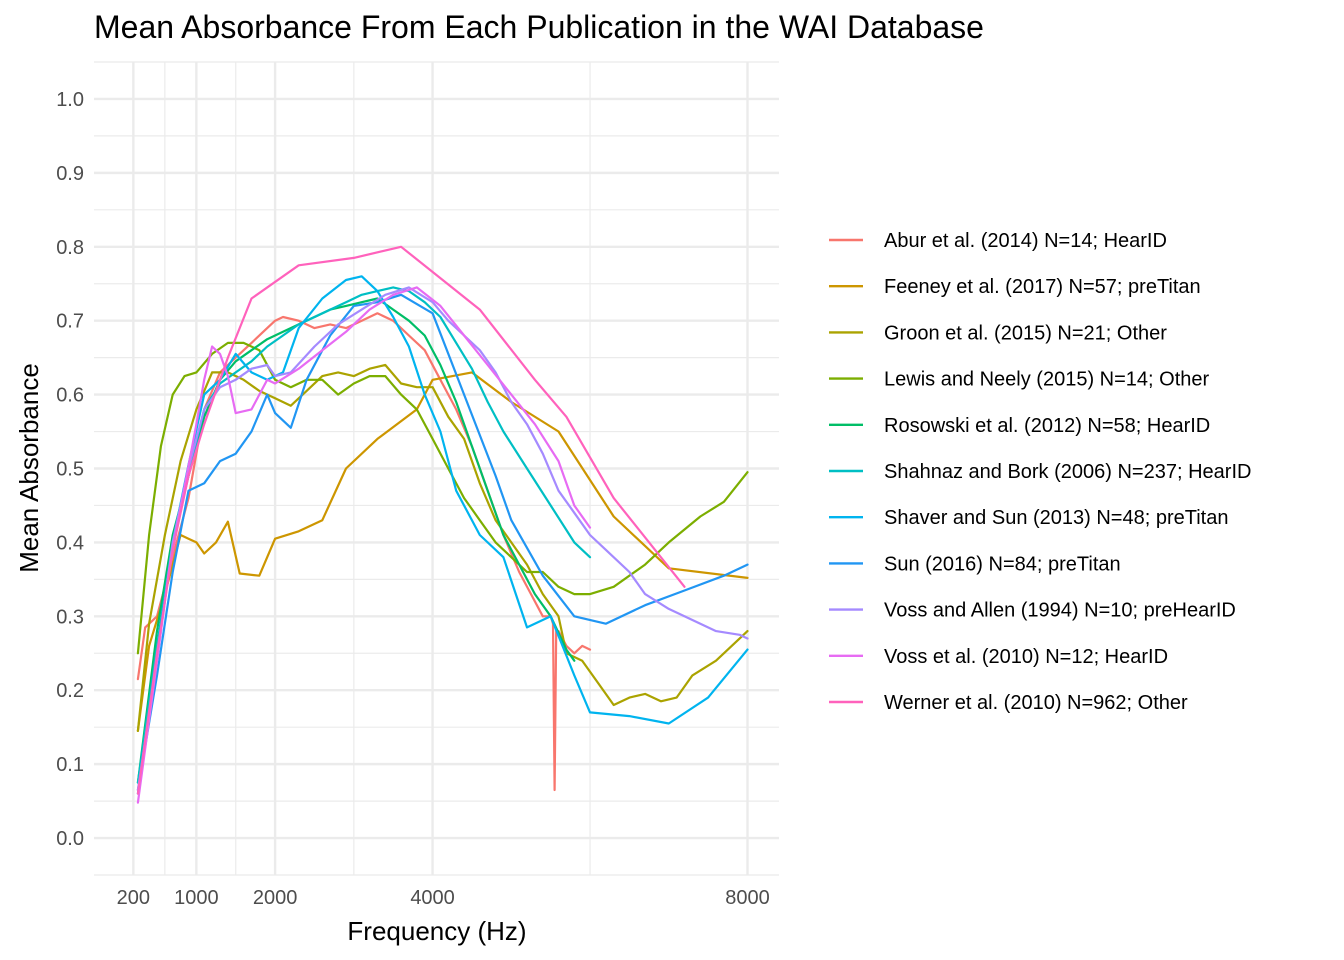  I want to click on legend-label: Sun (2016) N=84; preTitan, so click(1002, 564).